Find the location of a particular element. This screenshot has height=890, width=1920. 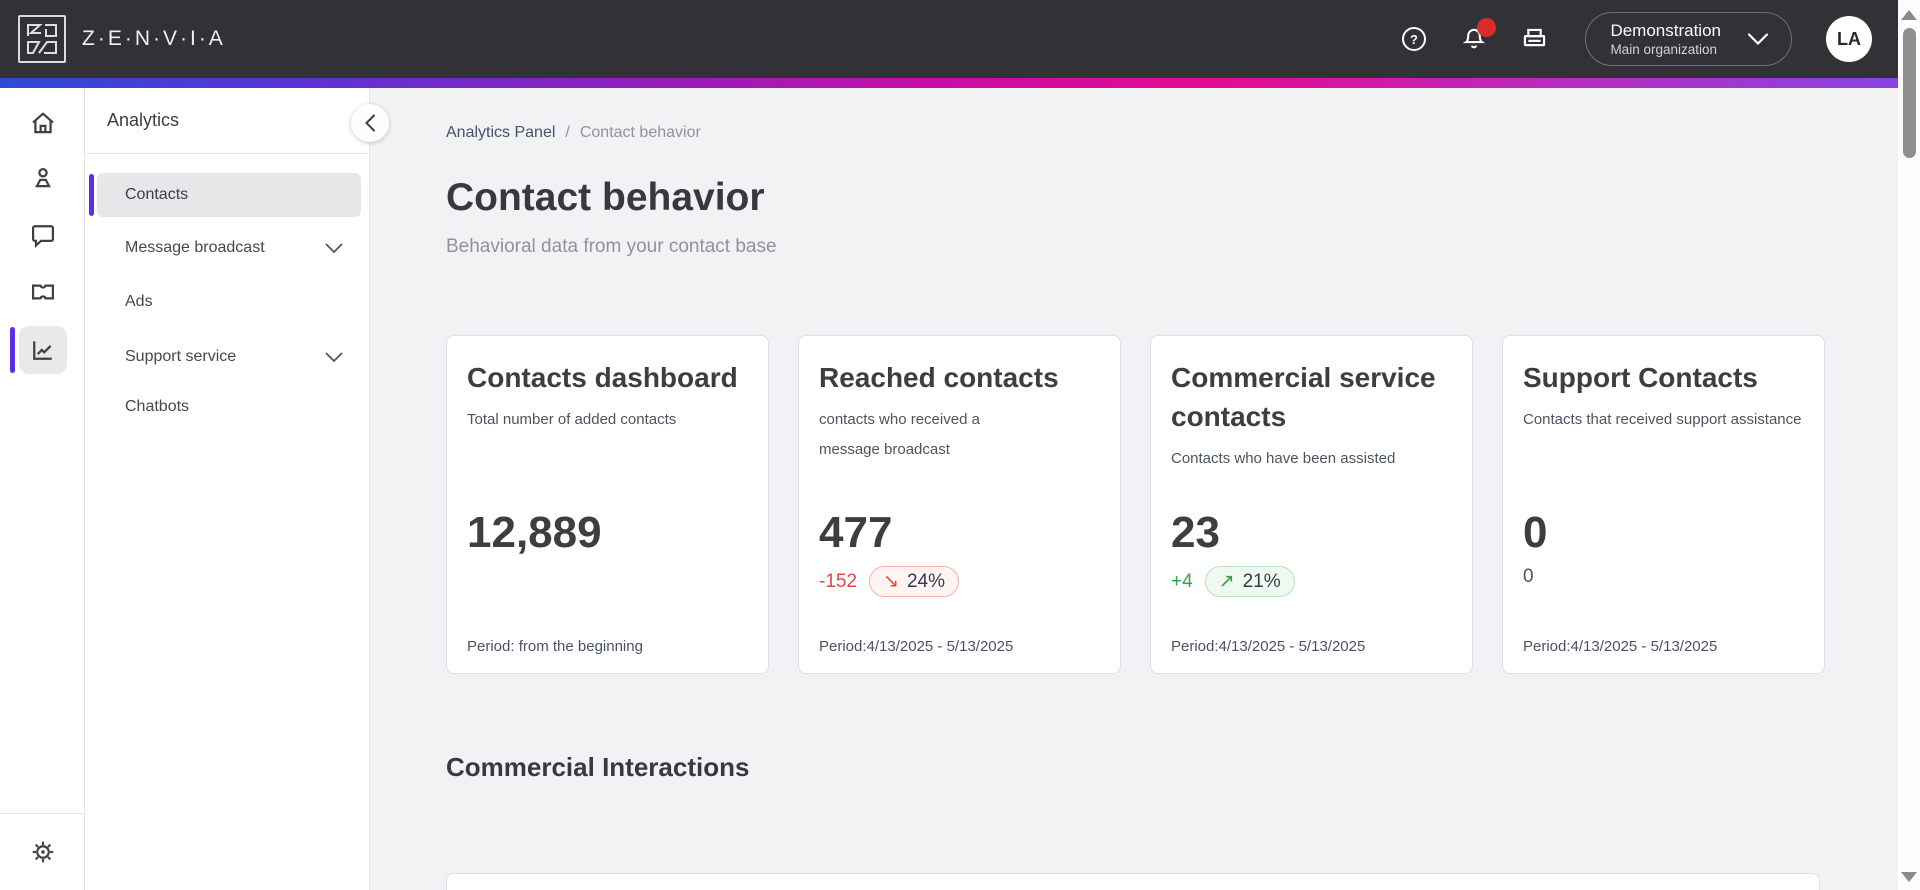

help-icon: ? is located at coordinates (1414, 39).